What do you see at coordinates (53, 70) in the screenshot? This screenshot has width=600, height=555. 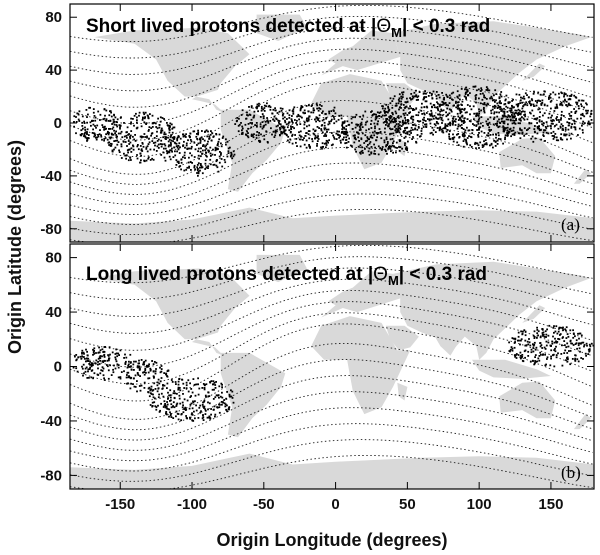 I see `y-tick-label: 40` at bounding box center [53, 70].